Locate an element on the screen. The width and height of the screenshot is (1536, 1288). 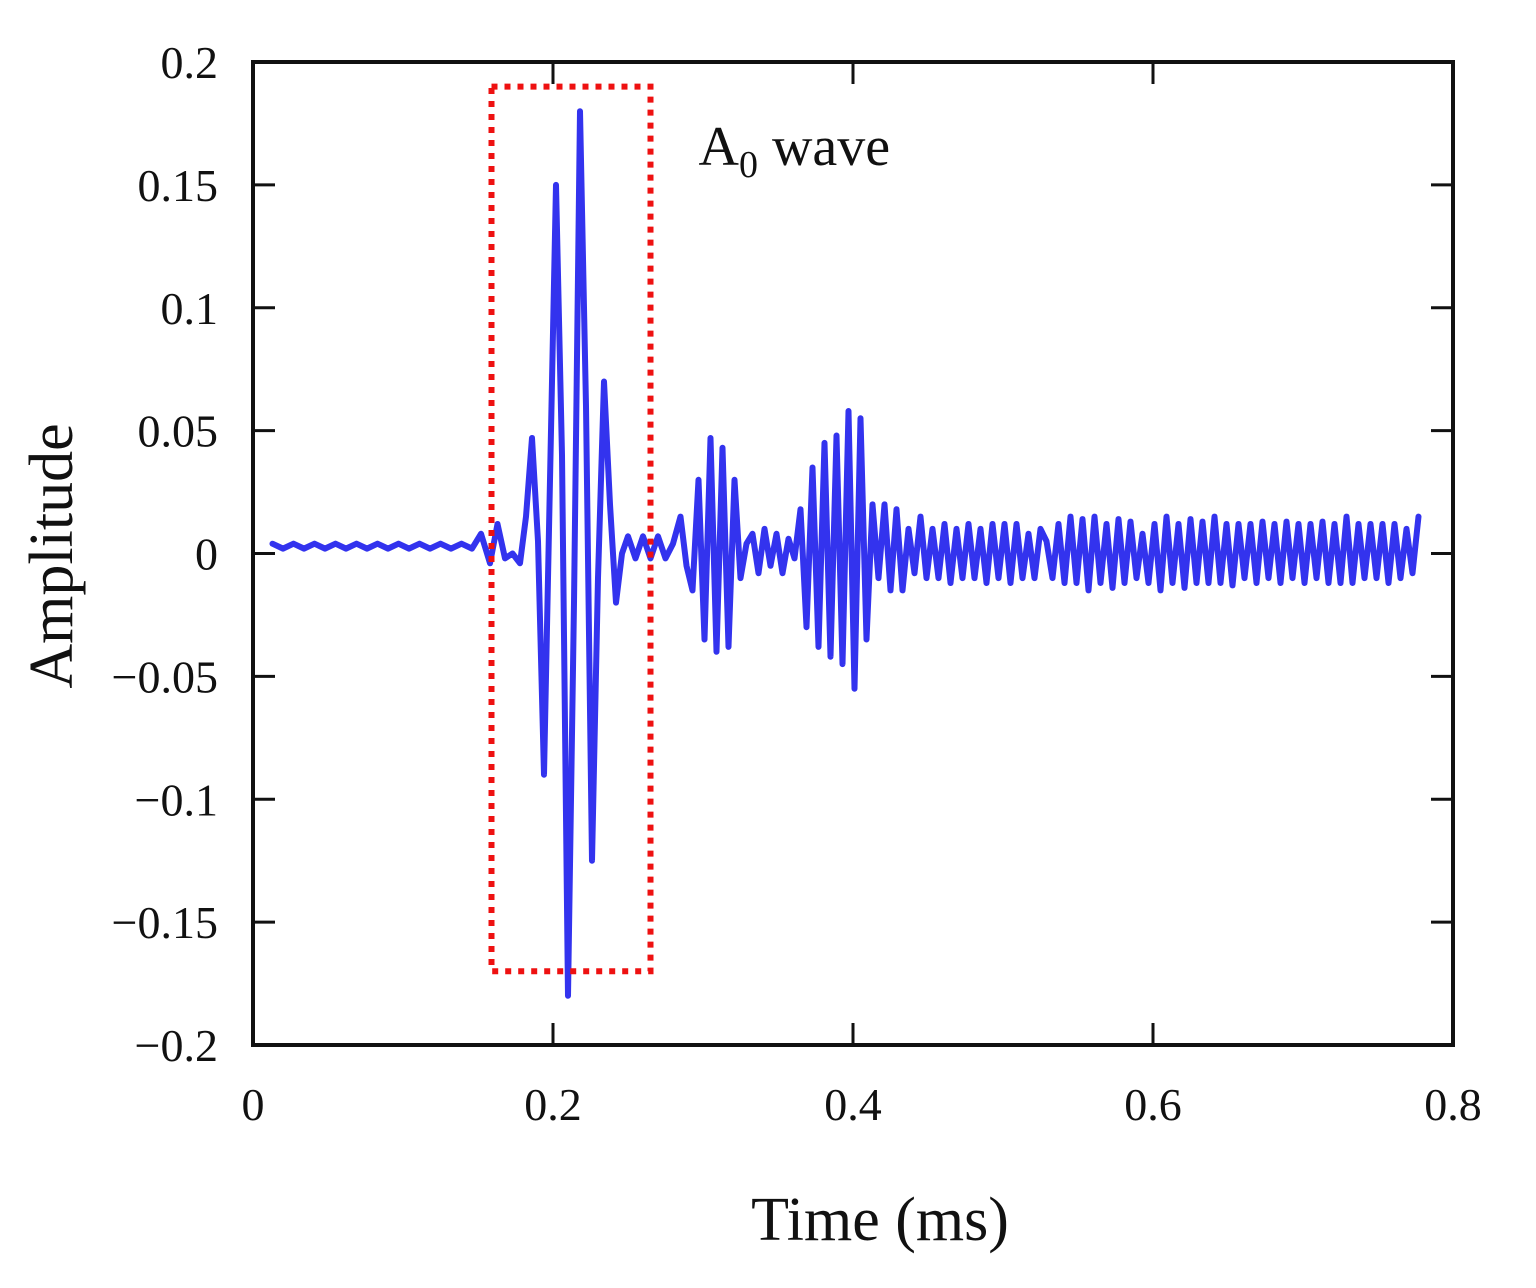
a0-wave-annotation: A0 wave is located at coordinates (795, 151).